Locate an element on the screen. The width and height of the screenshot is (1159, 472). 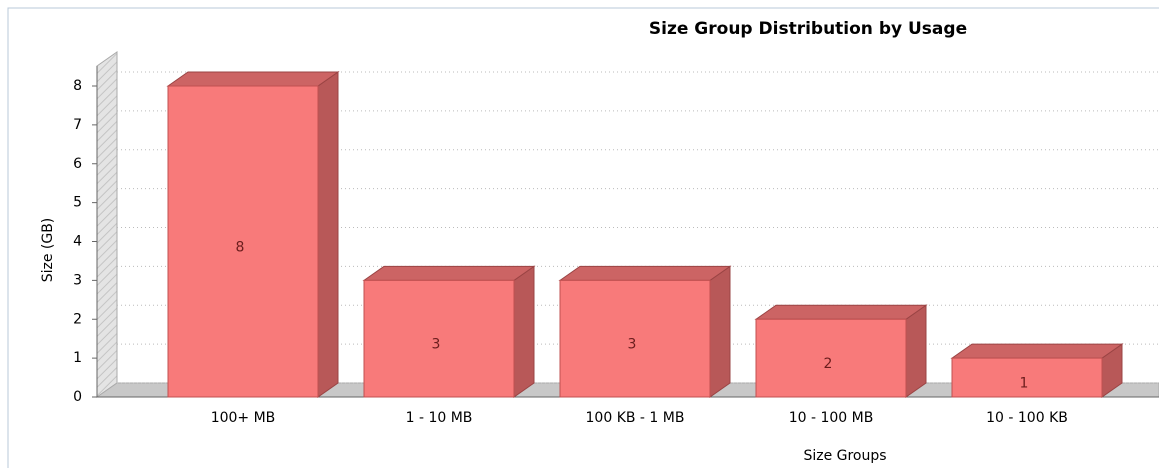
y-tick-label: 5 is located at coordinates (77, 203).